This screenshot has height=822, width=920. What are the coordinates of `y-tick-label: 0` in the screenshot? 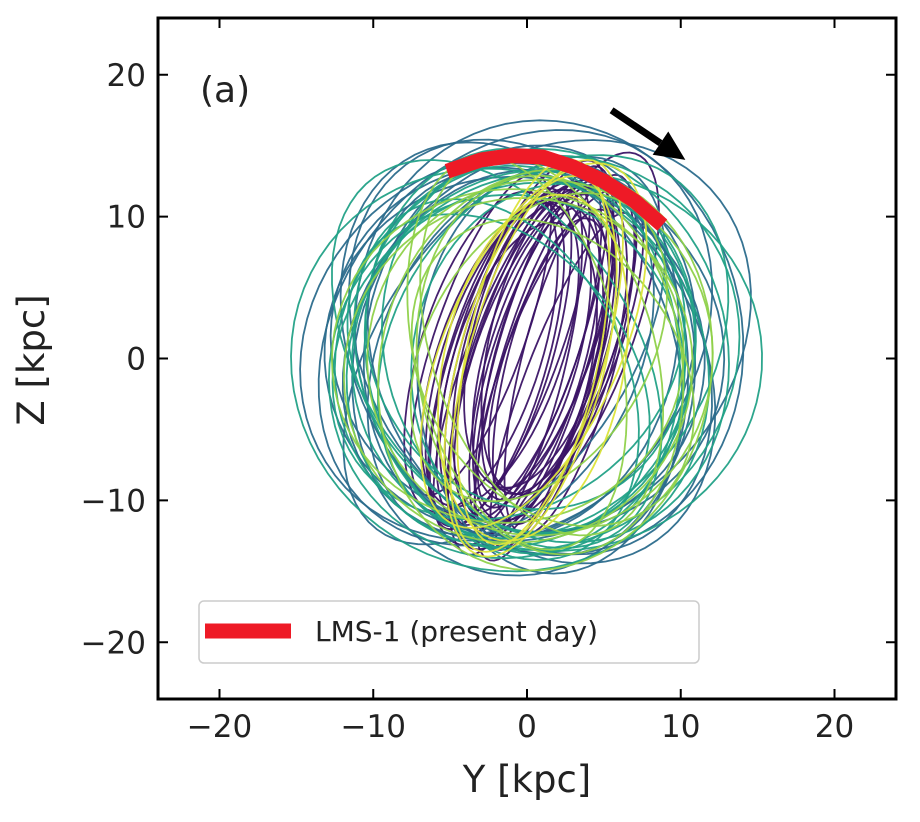 It's located at (136, 360).